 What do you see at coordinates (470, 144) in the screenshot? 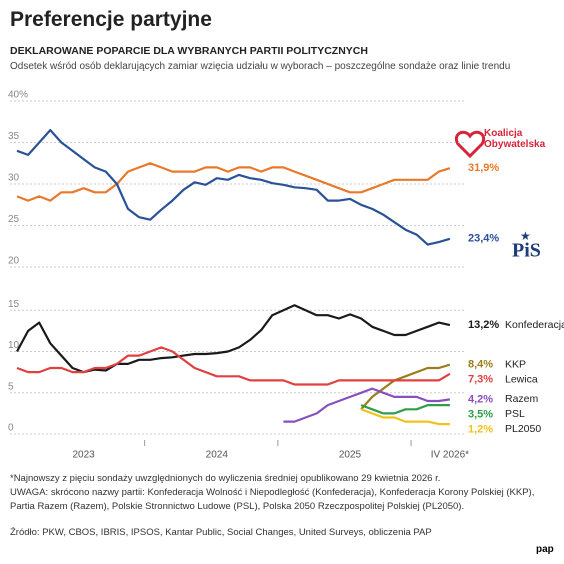
I see `ko-logo-heart` at bounding box center [470, 144].